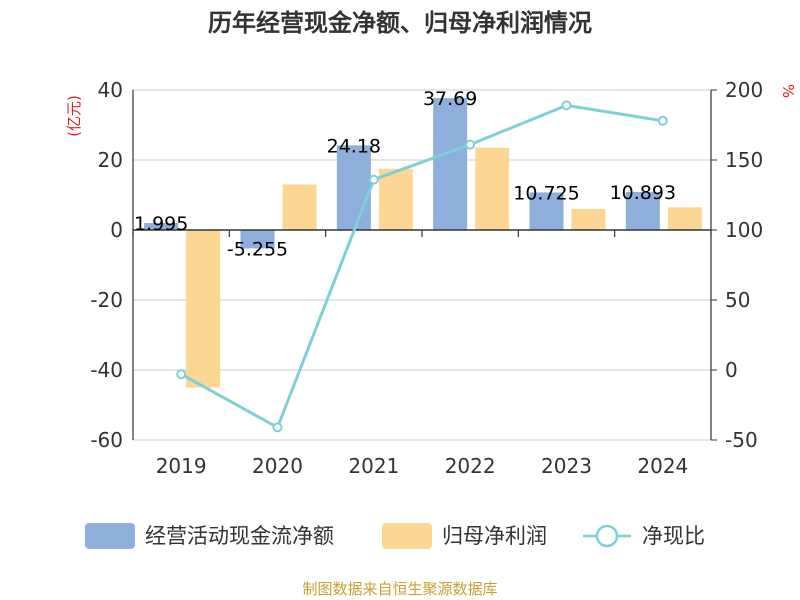  What do you see at coordinates (494, 536) in the screenshot?
I see `legend-label-profit: 归母净利润` at bounding box center [494, 536].